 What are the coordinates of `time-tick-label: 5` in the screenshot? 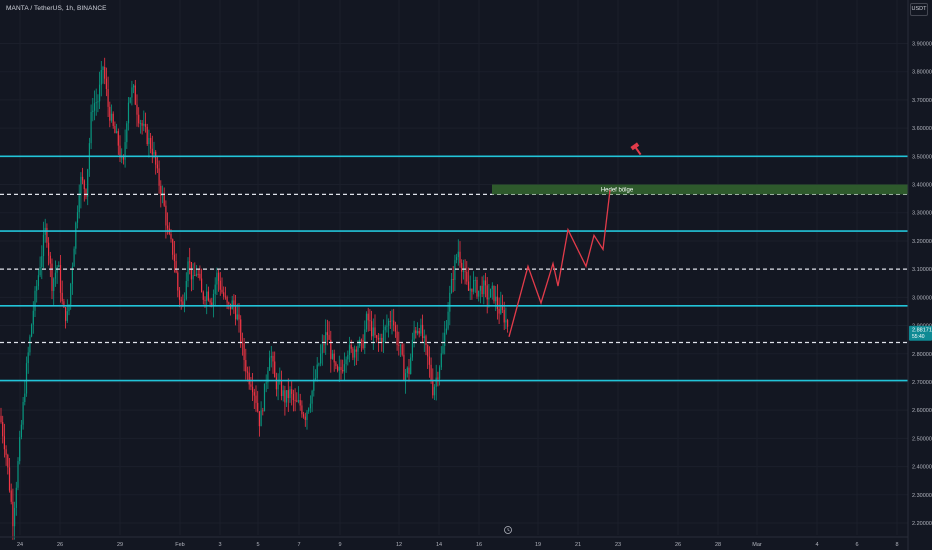 It's located at (257, 545).